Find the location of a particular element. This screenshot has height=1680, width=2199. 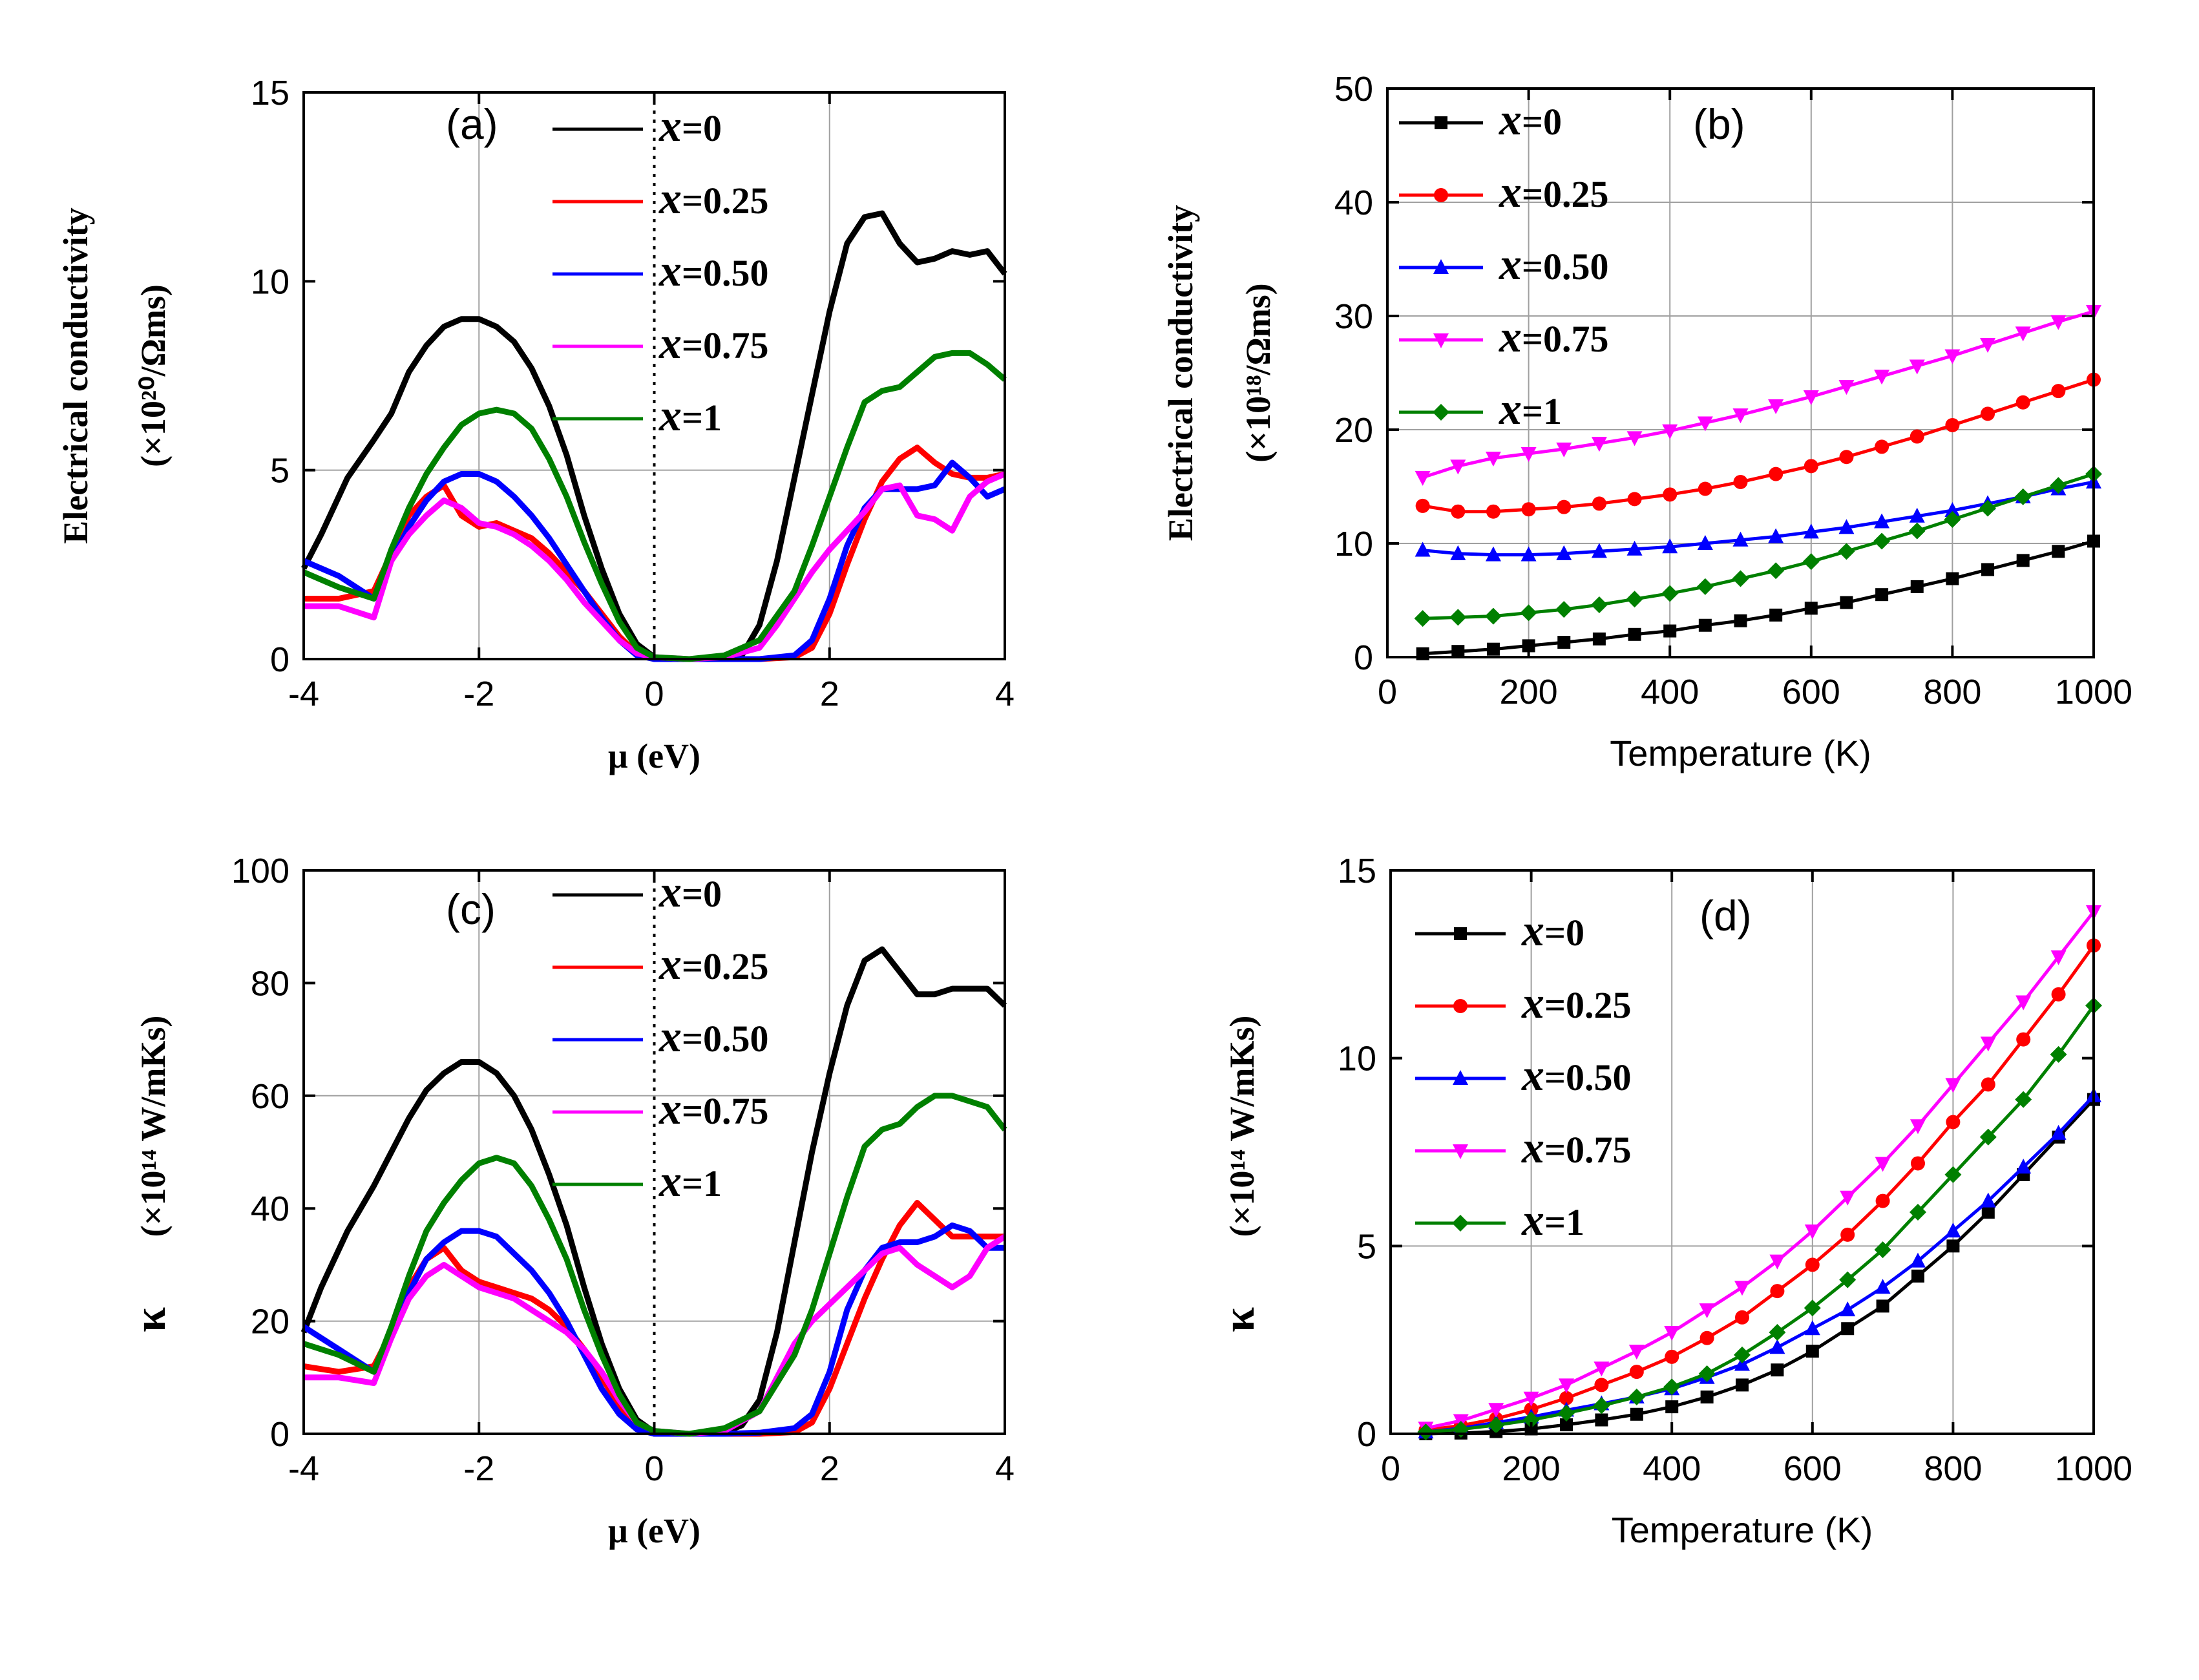

panel-b-x-tick-label: 600 is located at coordinates (1811, 692).